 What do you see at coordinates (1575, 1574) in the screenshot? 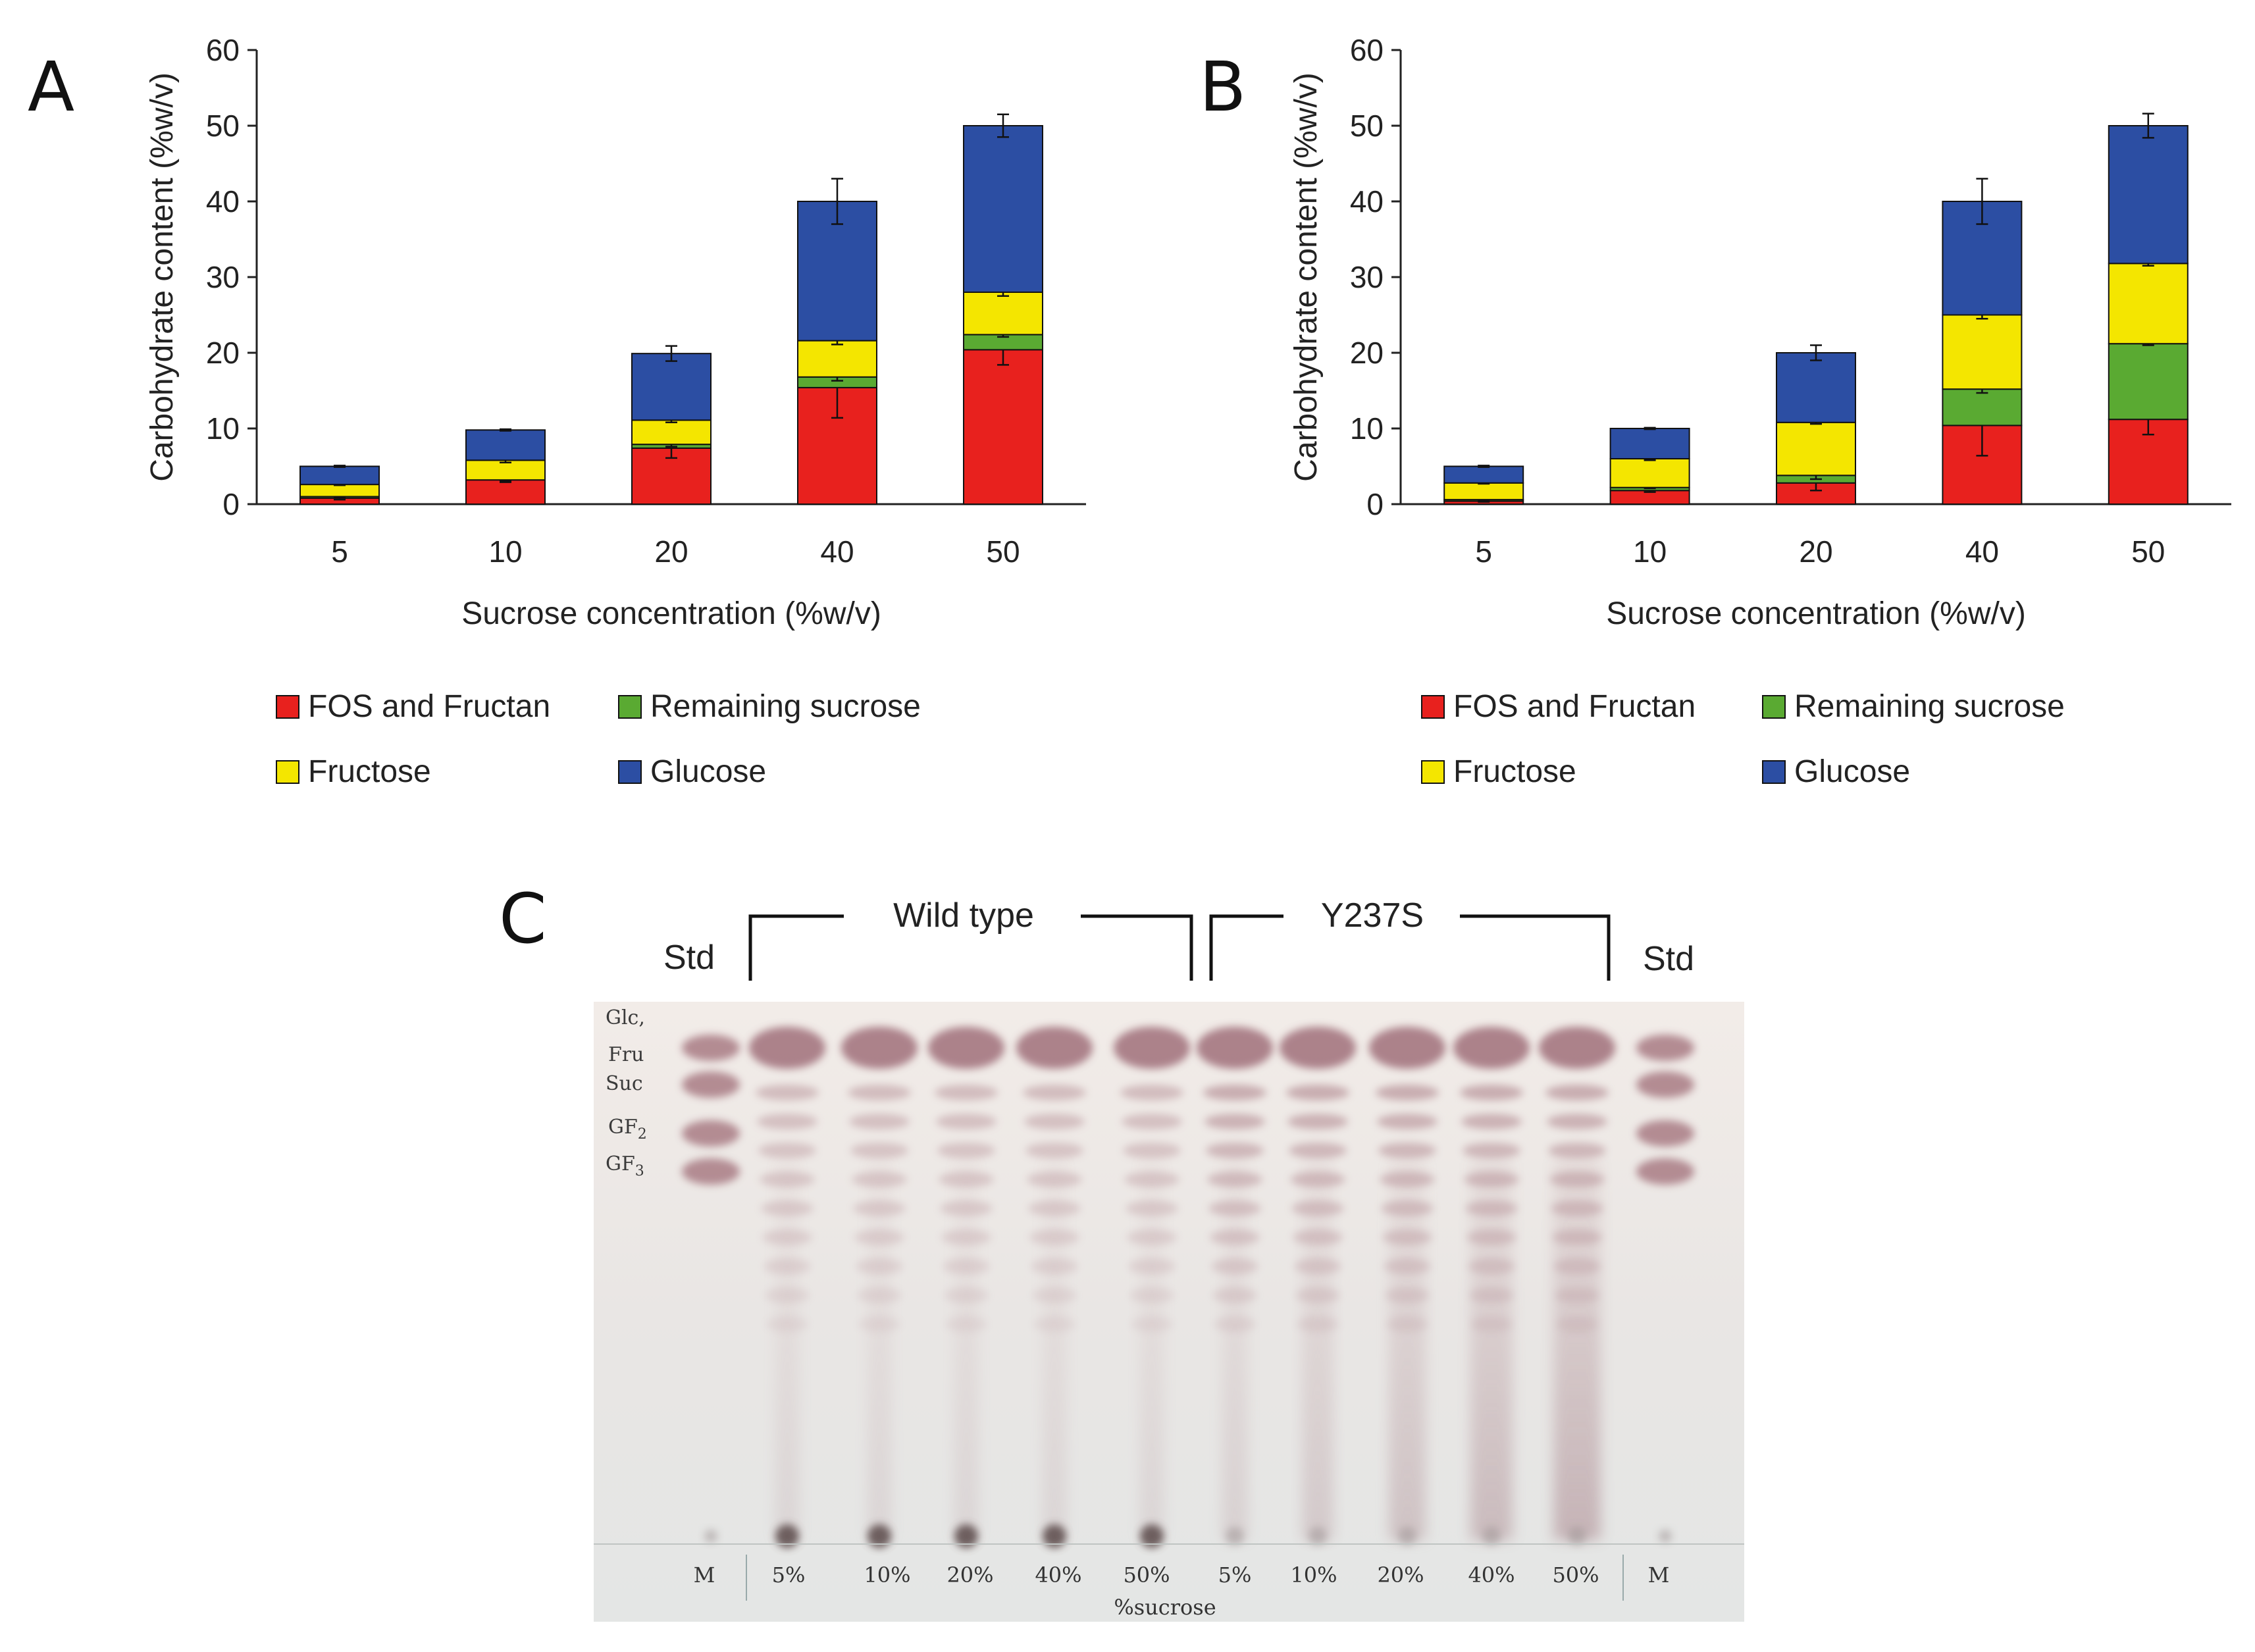
I see `lane-label: 50%` at bounding box center [1575, 1574].